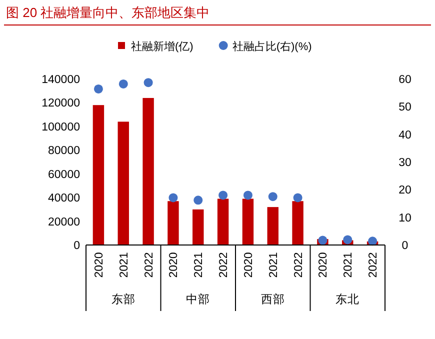 The width and height of the screenshot is (435, 339). I want to click on text: 西部, so click(272, 299).